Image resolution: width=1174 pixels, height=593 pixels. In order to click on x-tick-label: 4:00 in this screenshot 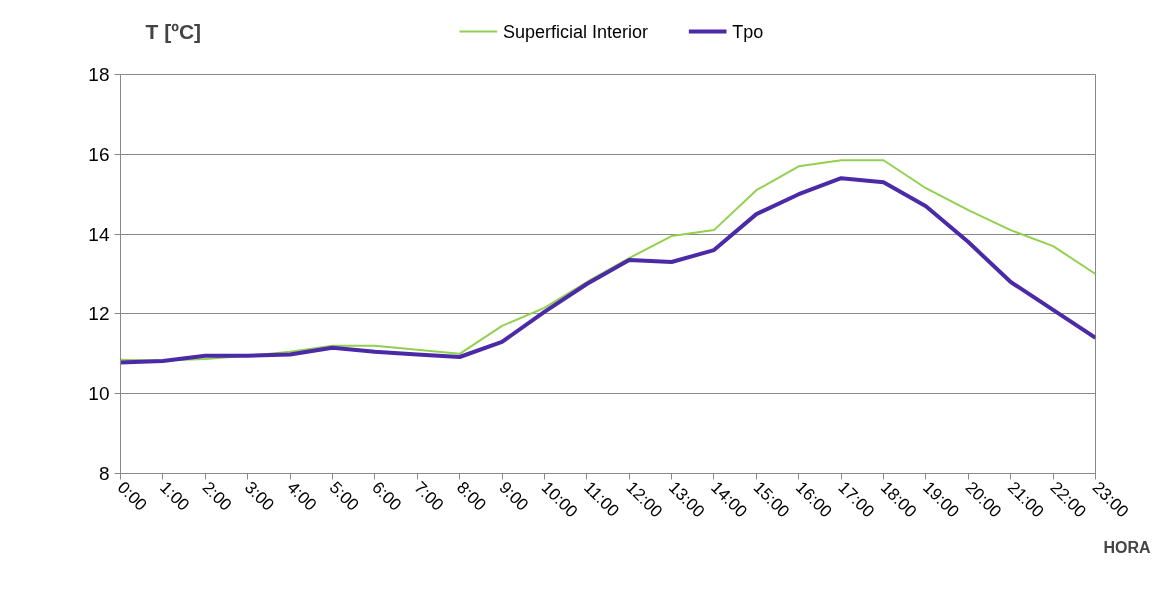, I will do `click(302, 496)`.